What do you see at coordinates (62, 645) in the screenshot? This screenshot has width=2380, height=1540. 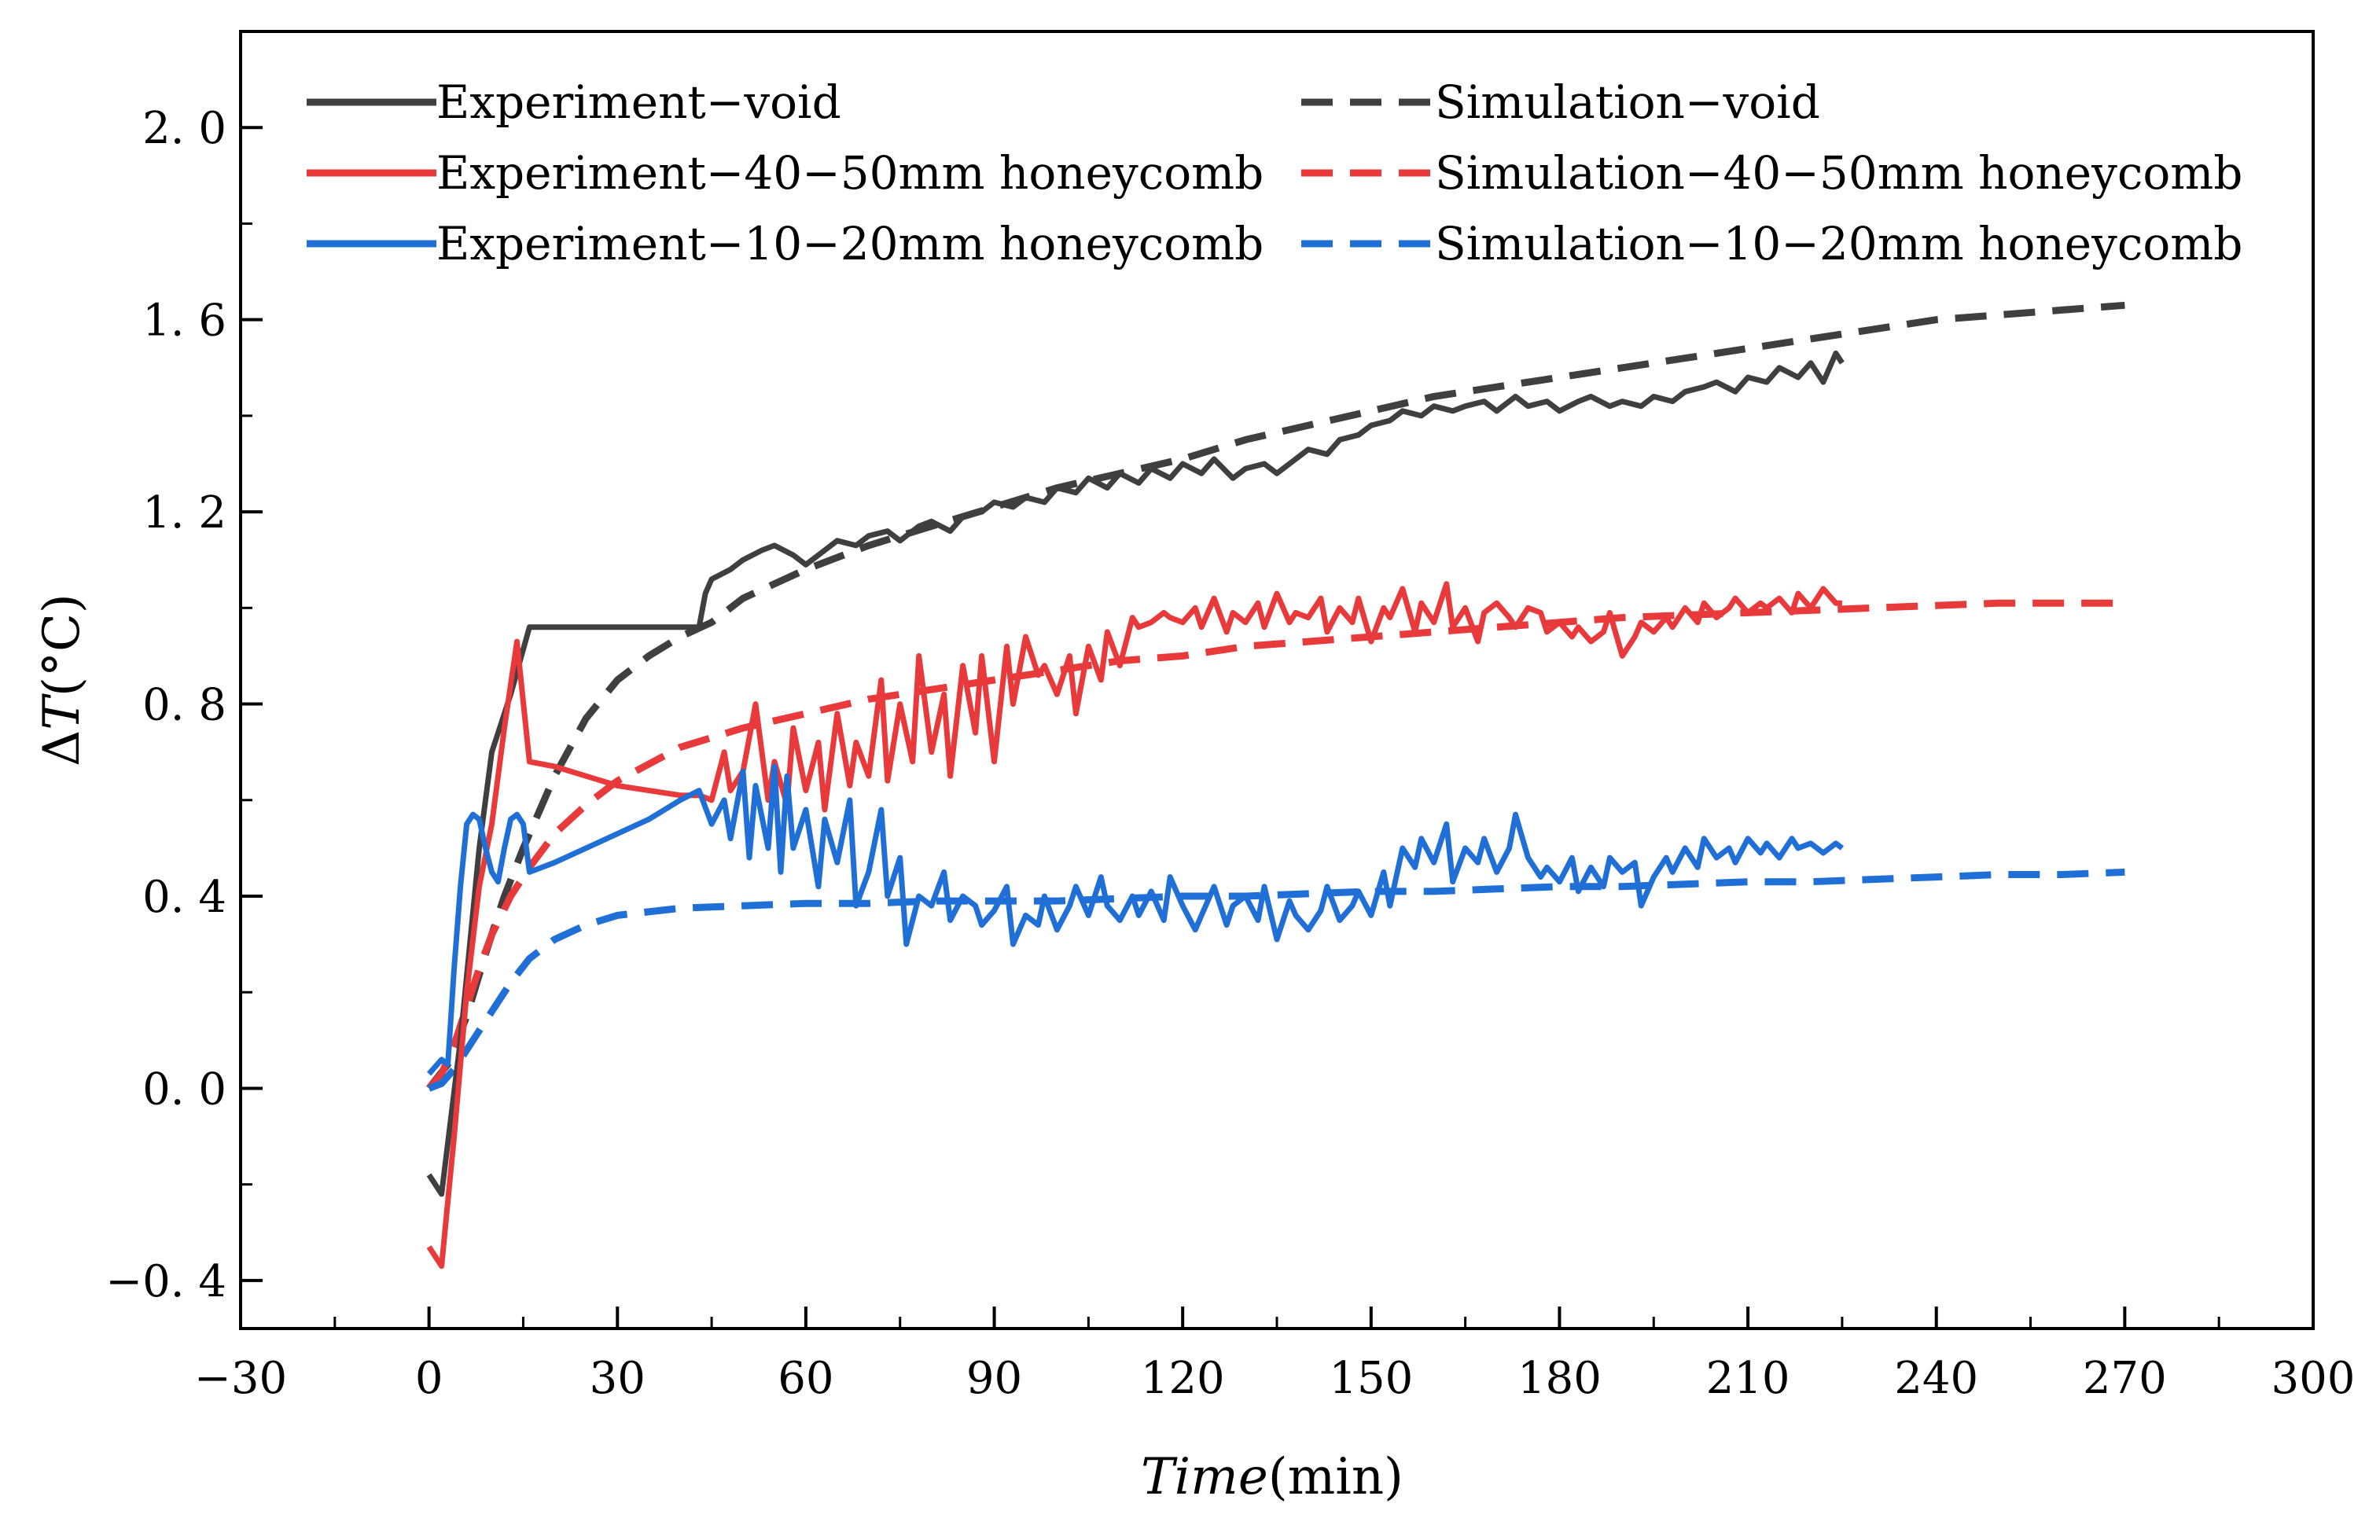 I see `y-axis-title-unit: (°C)` at bounding box center [62, 645].